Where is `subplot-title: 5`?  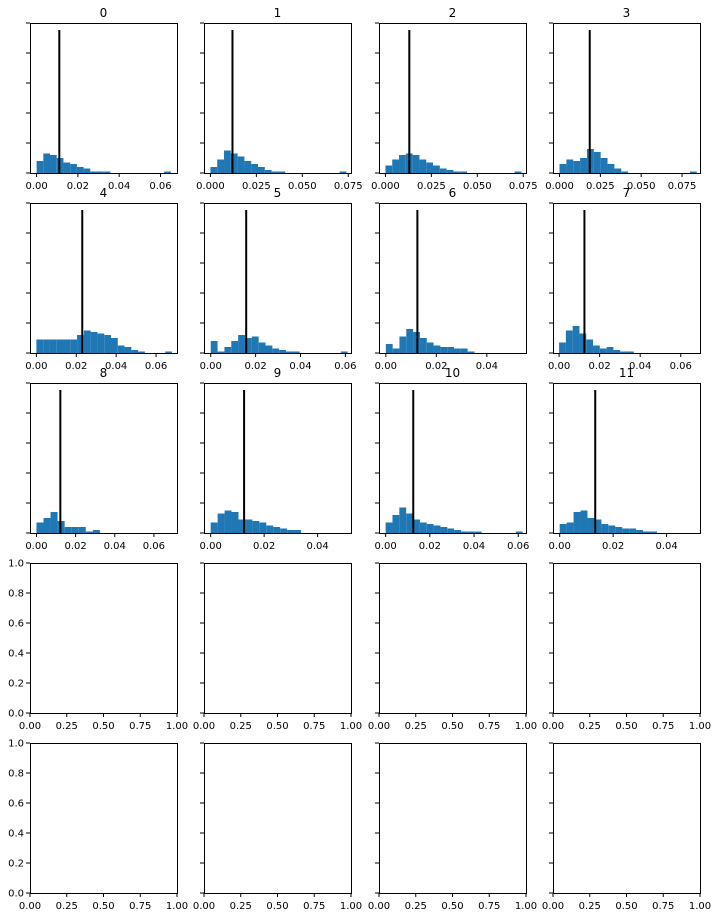
subplot-title: 5 is located at coordinates (278, 193).